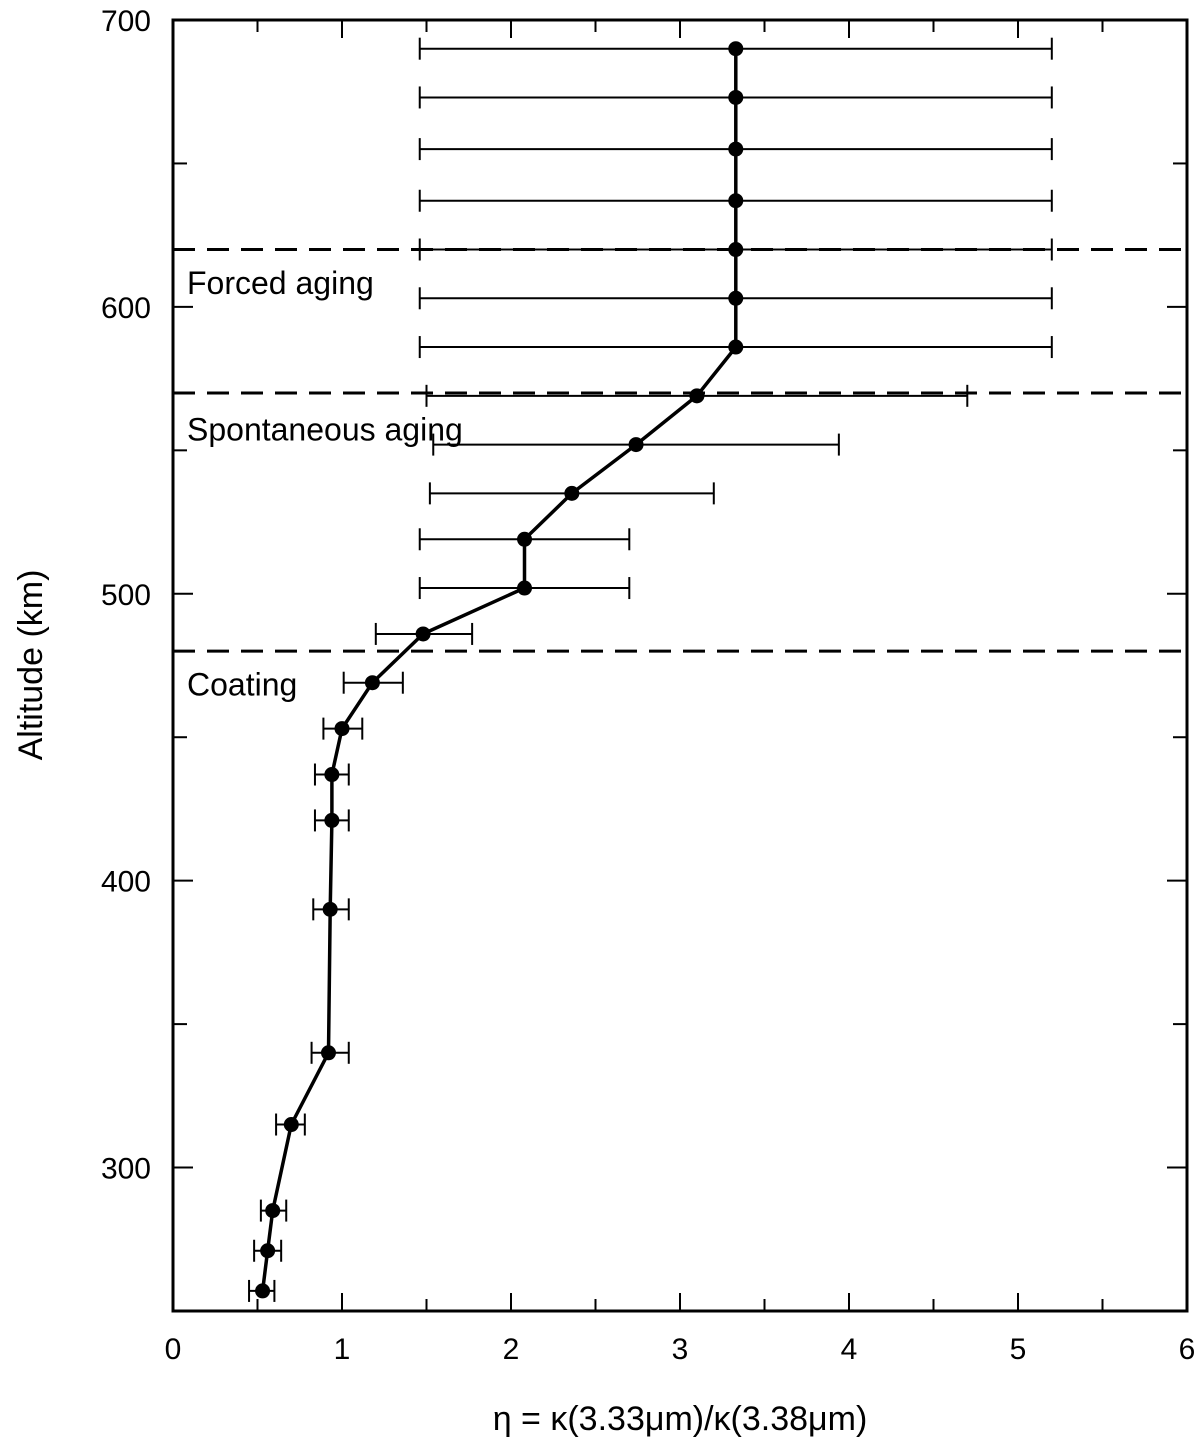  What do you see at coordinates (126, 21) in the screenshot?
I see `y-tick-label: 700` at bounding box center [126, 21].